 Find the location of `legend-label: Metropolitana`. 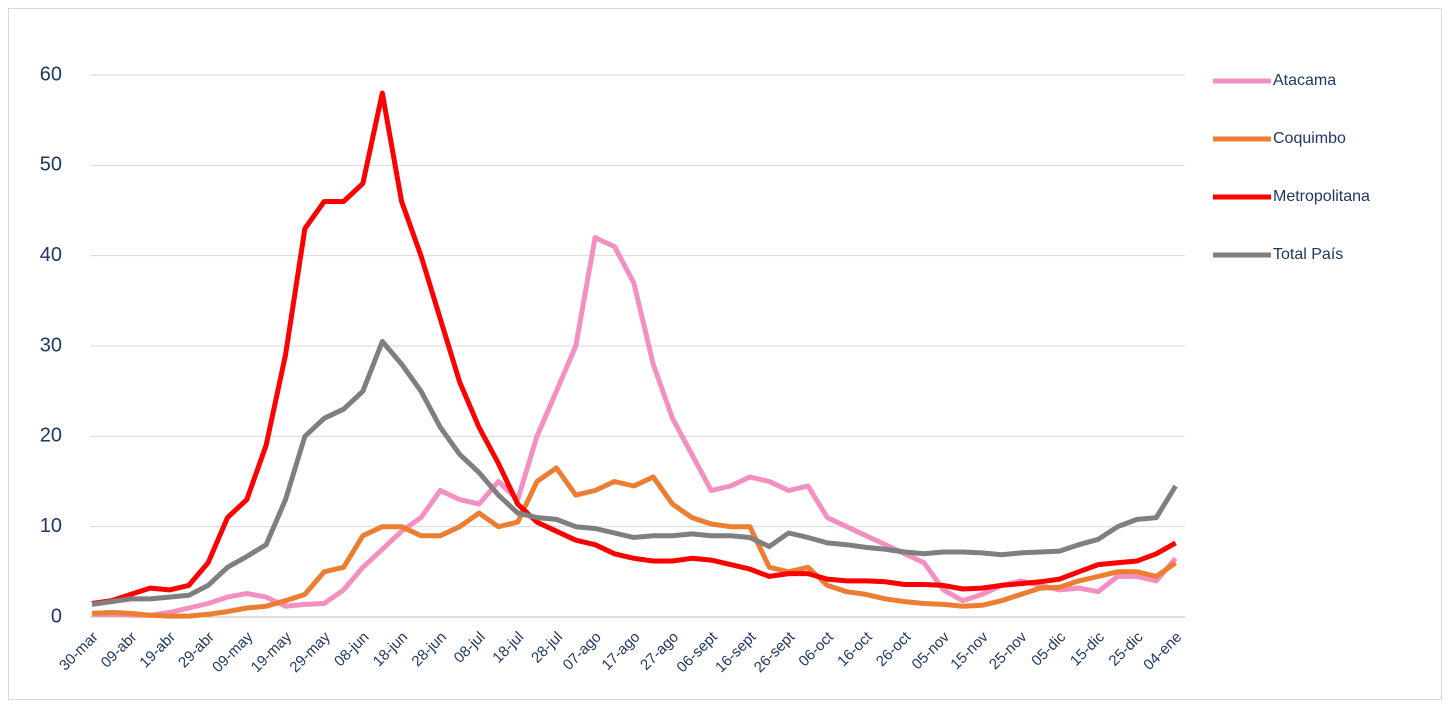

legend-label: Metropolitana is located at coordinates (1321, 196).